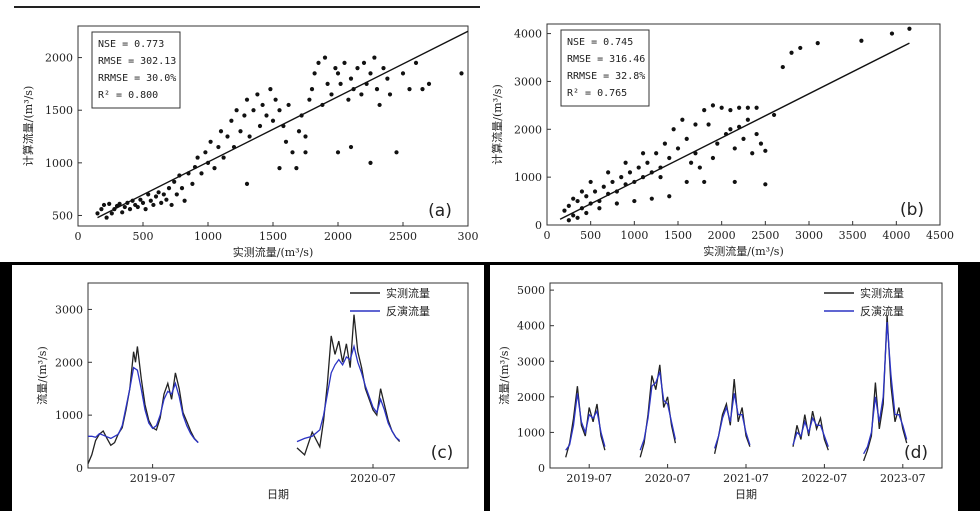 This screenshot has height=511, width=980. I want to click on stats-box, so click(136, 70).